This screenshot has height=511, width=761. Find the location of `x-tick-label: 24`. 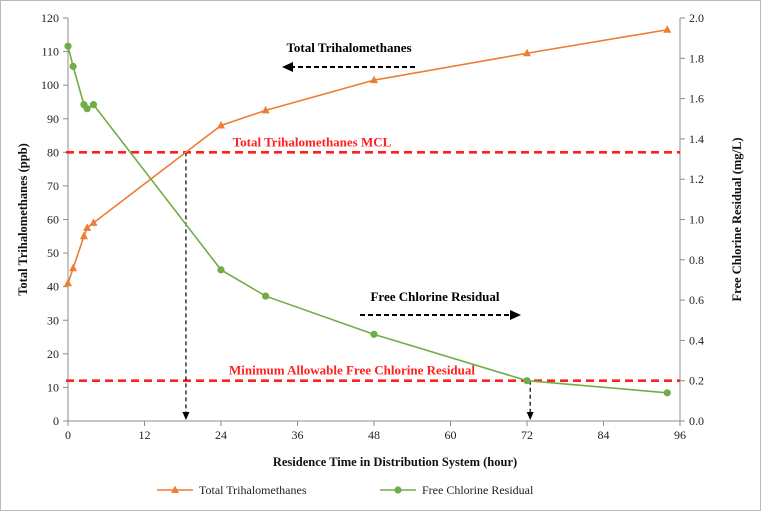

x-tick-label: 24 is located at coordinates (221, 435).